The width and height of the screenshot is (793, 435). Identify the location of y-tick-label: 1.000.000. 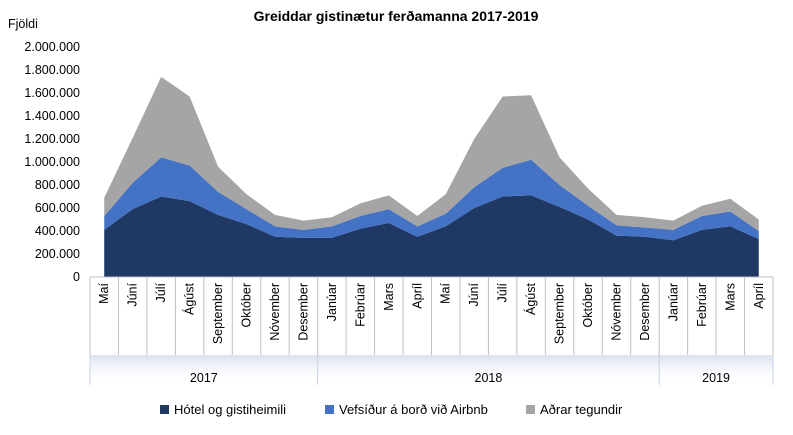
(52, 162).